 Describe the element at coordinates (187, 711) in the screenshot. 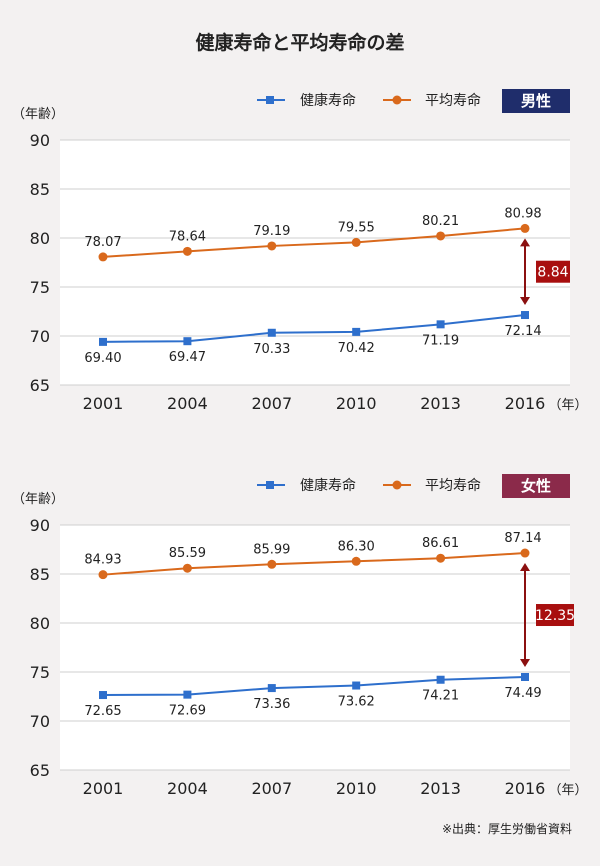

I see `data-label-healthy: 72.69` at that location.